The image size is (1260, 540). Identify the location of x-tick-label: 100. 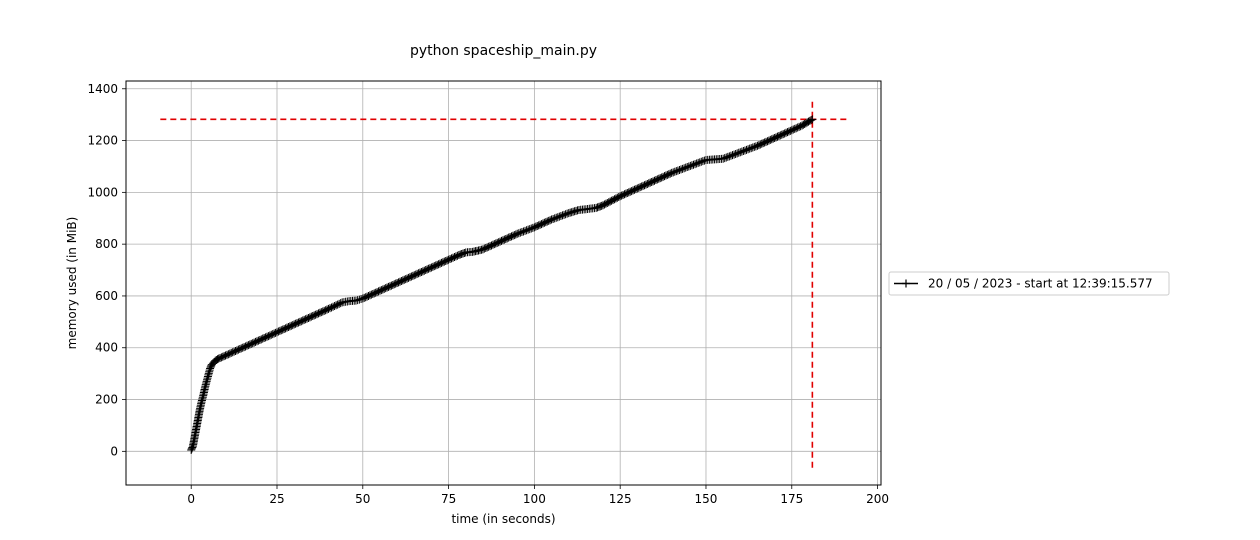
(534, 499).